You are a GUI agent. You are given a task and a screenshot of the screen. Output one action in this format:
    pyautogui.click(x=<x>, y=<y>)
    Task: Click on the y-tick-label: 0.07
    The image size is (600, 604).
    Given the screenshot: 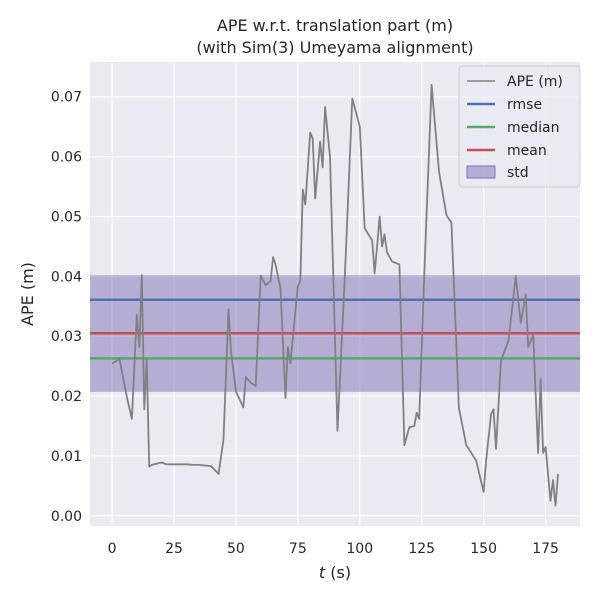 What is the action you would take?
    pyautogui.click(x=66, y=98)
    